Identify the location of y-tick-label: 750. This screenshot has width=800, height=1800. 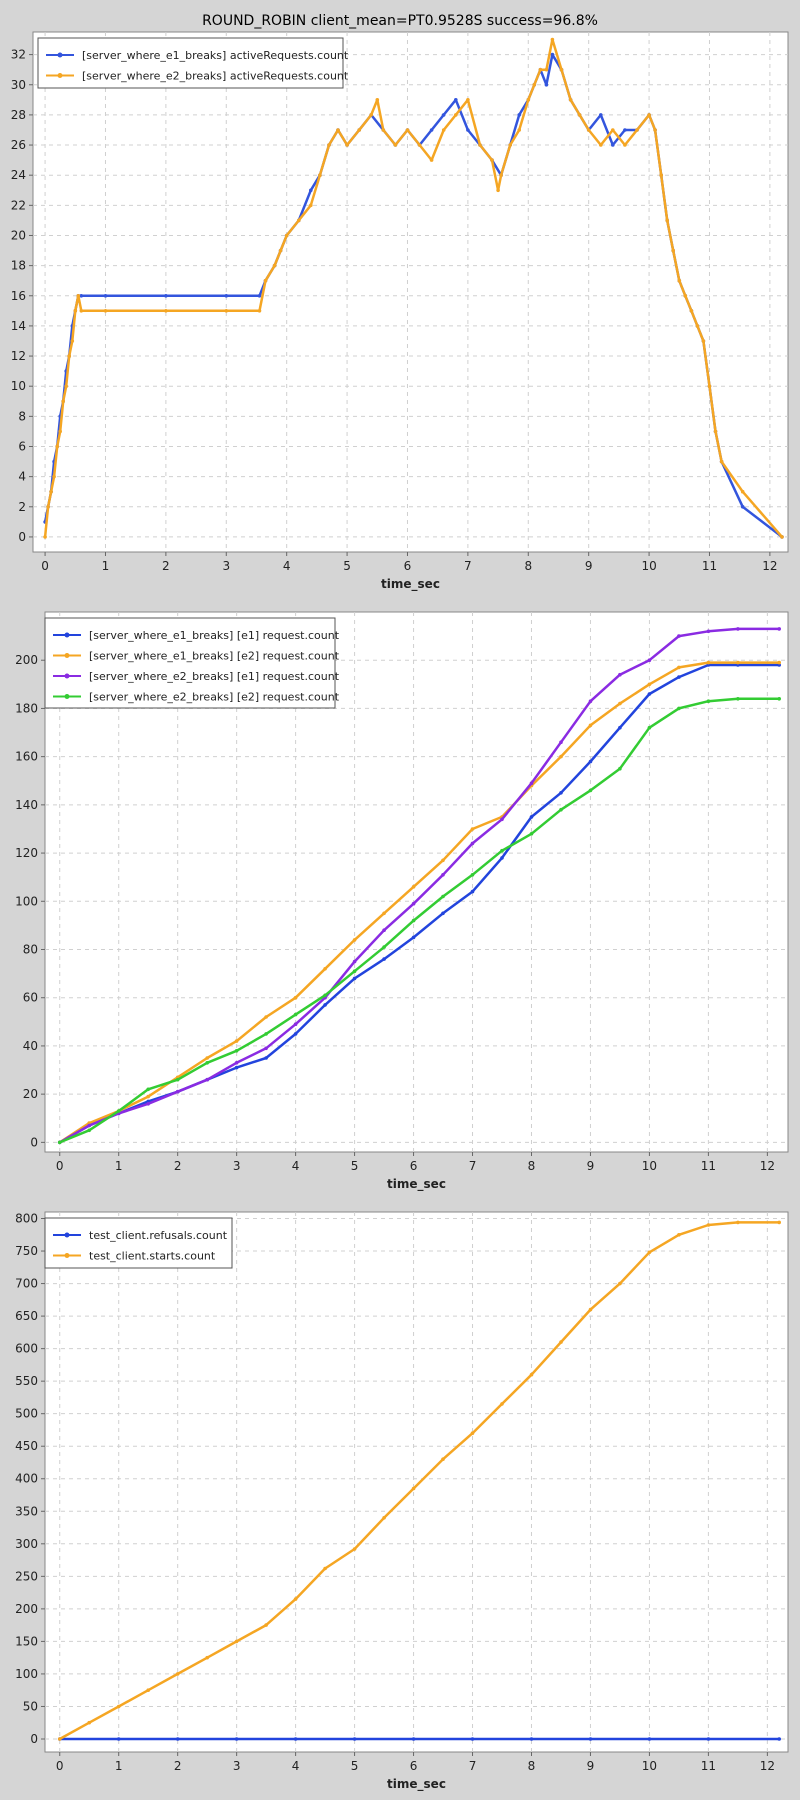
(26, 1251).